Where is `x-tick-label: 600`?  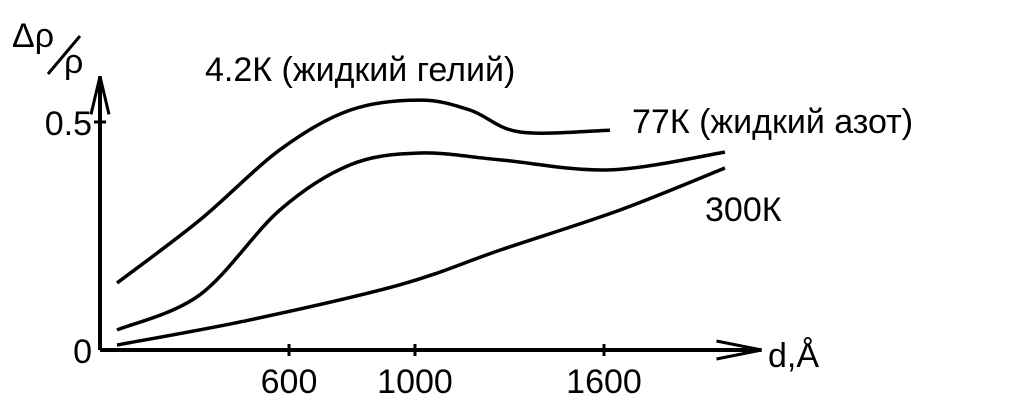
x-tick-label: 600 is located at coordinates (289, 382).